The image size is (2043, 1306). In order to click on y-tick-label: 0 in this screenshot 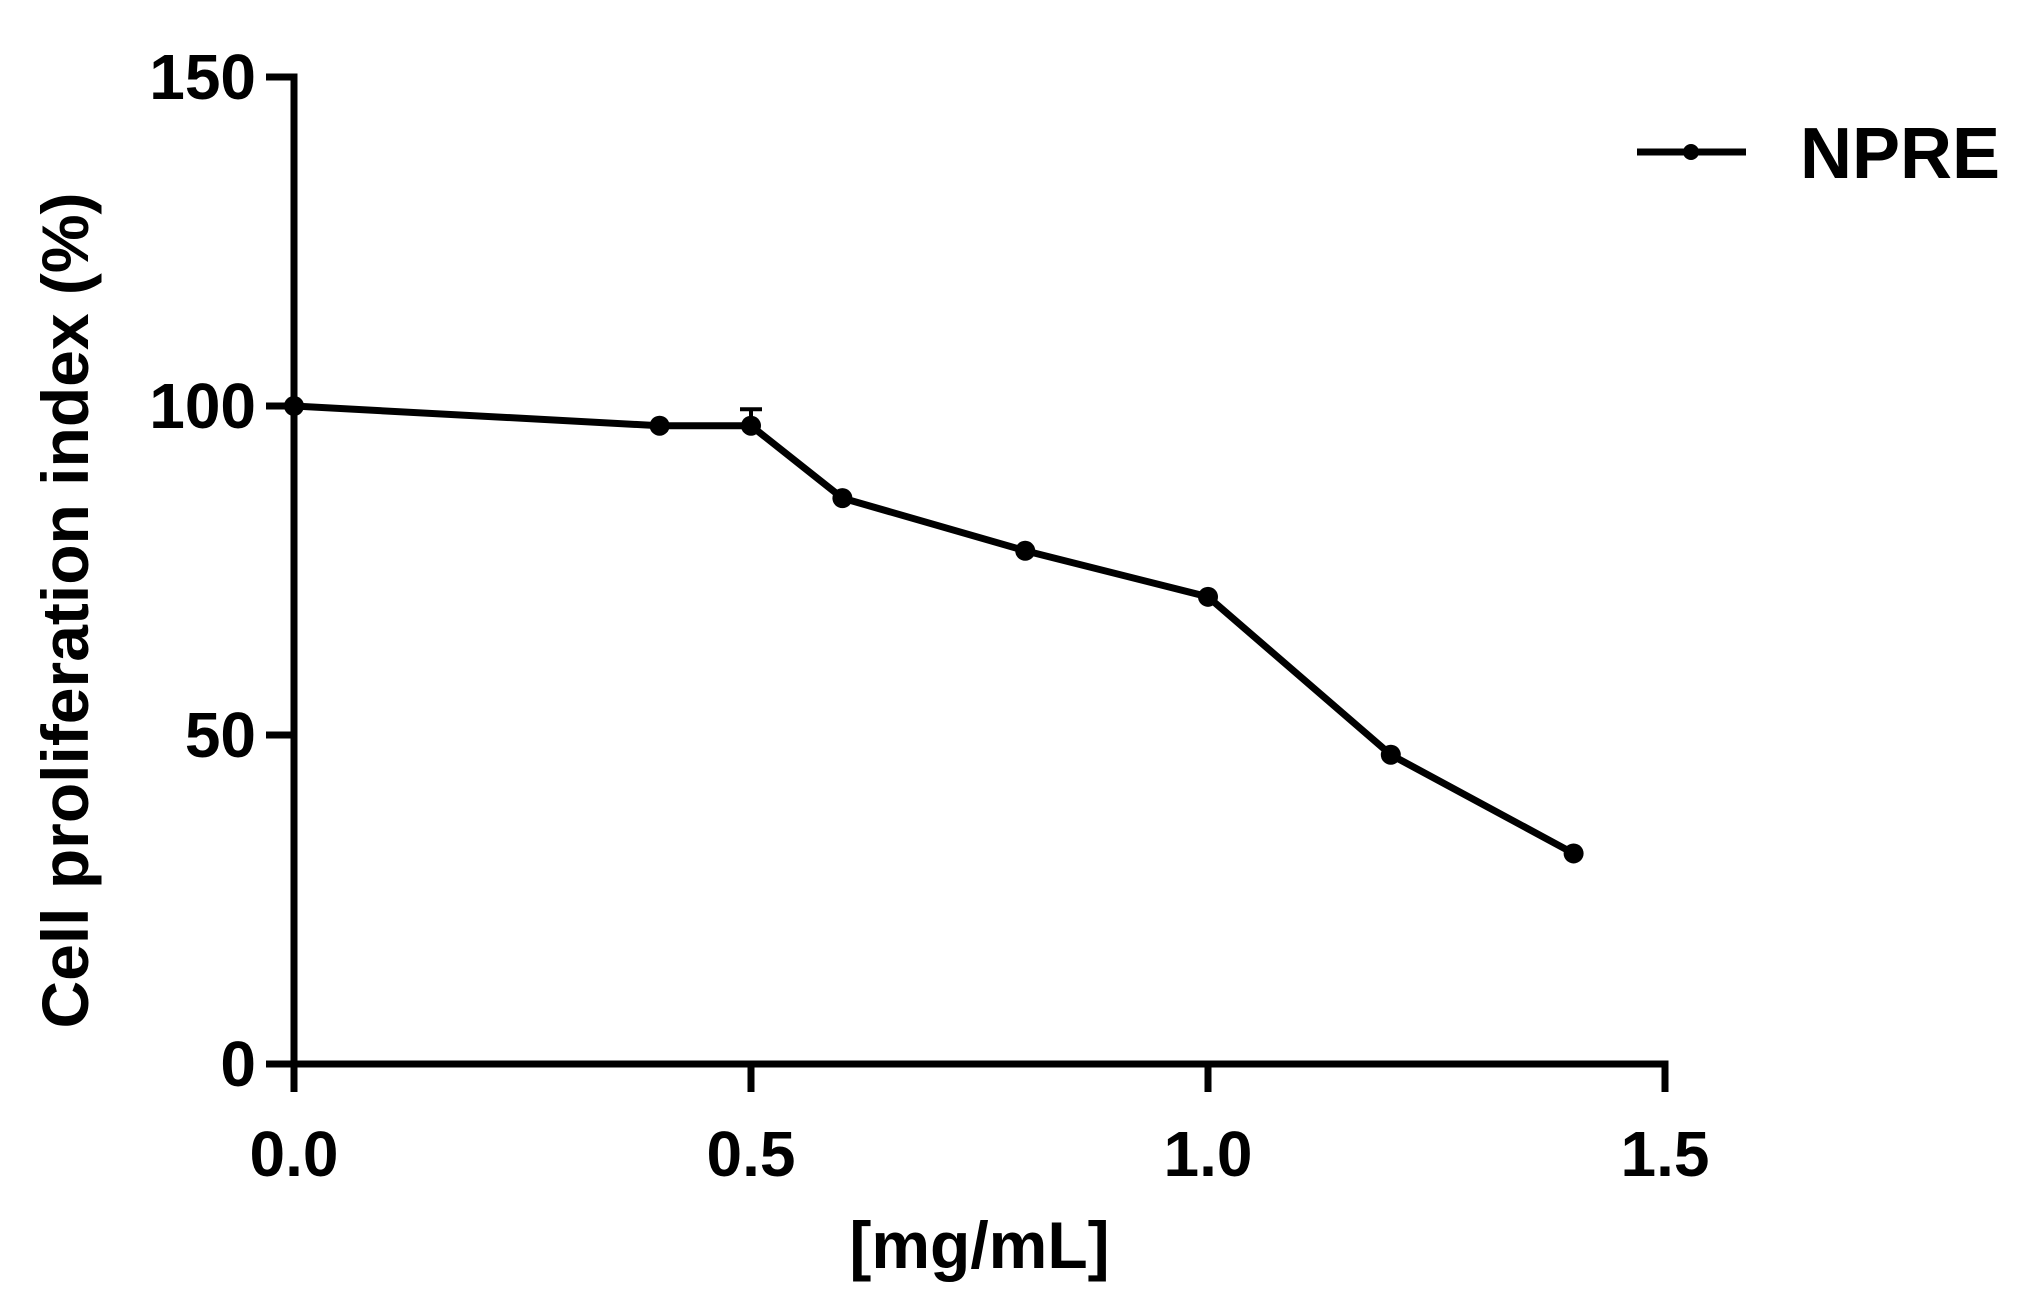, I will do `click(238, 1064)`.